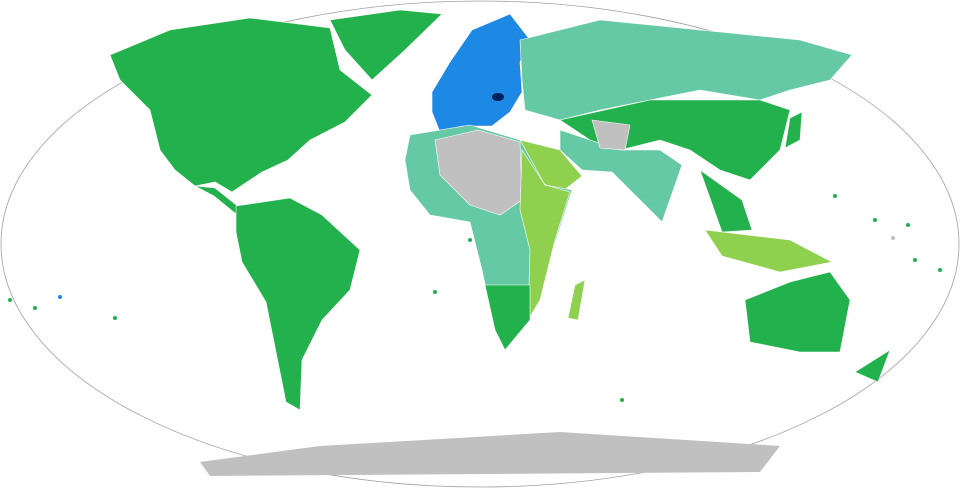 This screenshot has height=488, width=960. I want to click on region-southern-africa, so click(507, 317).